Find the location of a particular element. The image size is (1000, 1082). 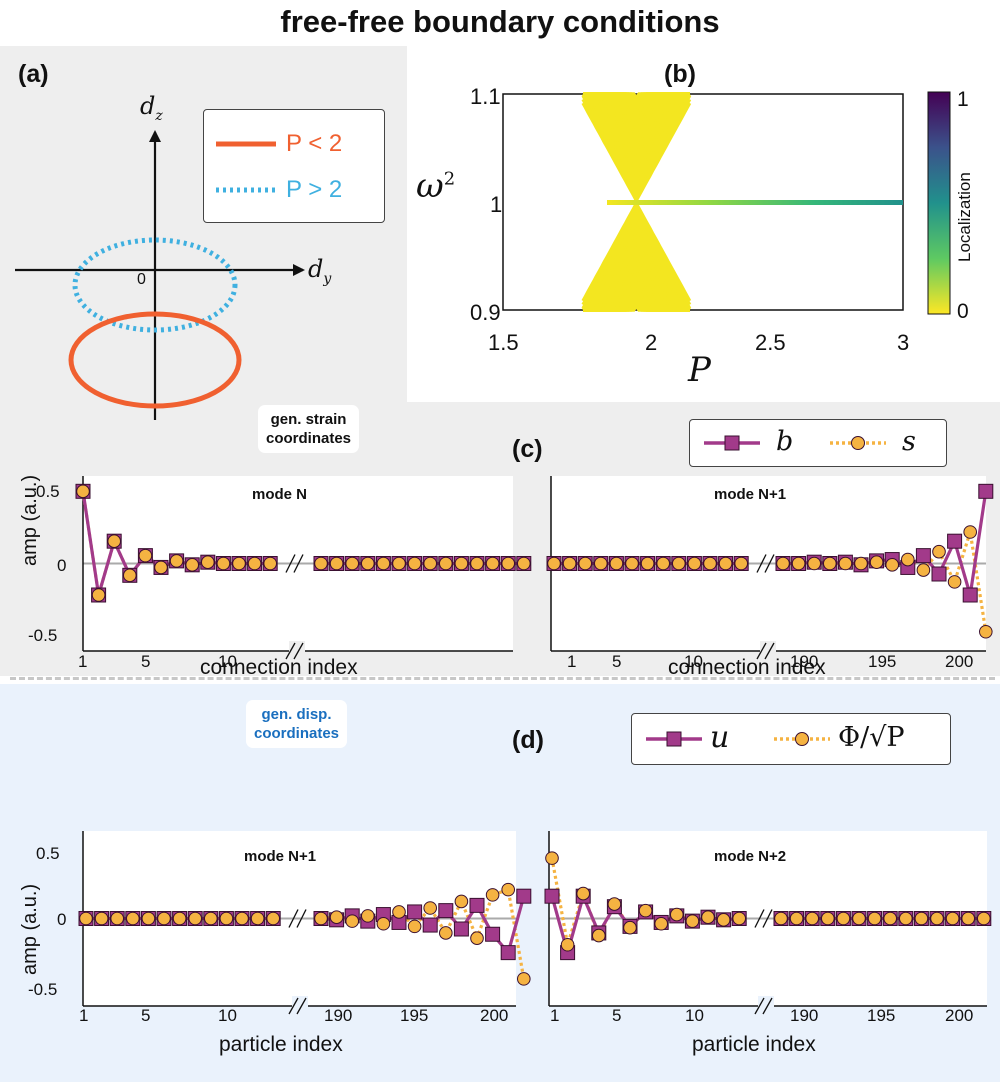

colorbar-tick-0: 0 is located at coordinates (963, 311).